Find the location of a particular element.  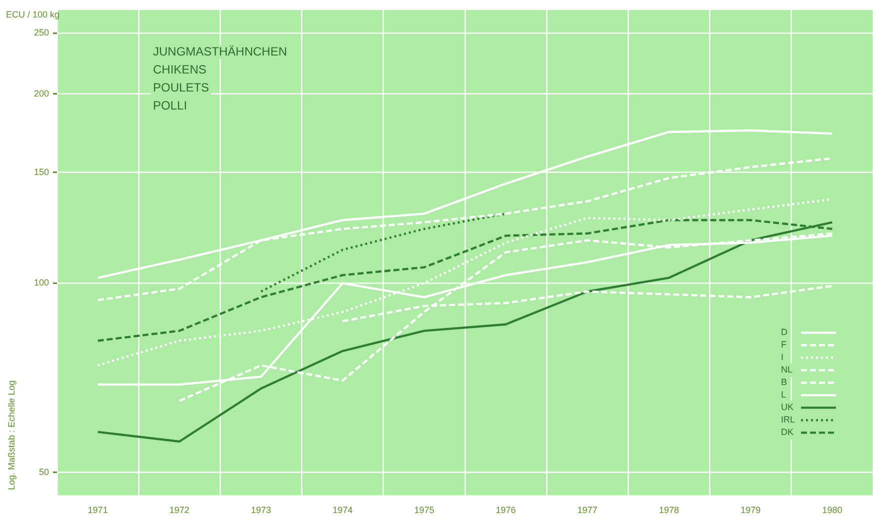

legend-label: I is located at coordinates (782, 357).